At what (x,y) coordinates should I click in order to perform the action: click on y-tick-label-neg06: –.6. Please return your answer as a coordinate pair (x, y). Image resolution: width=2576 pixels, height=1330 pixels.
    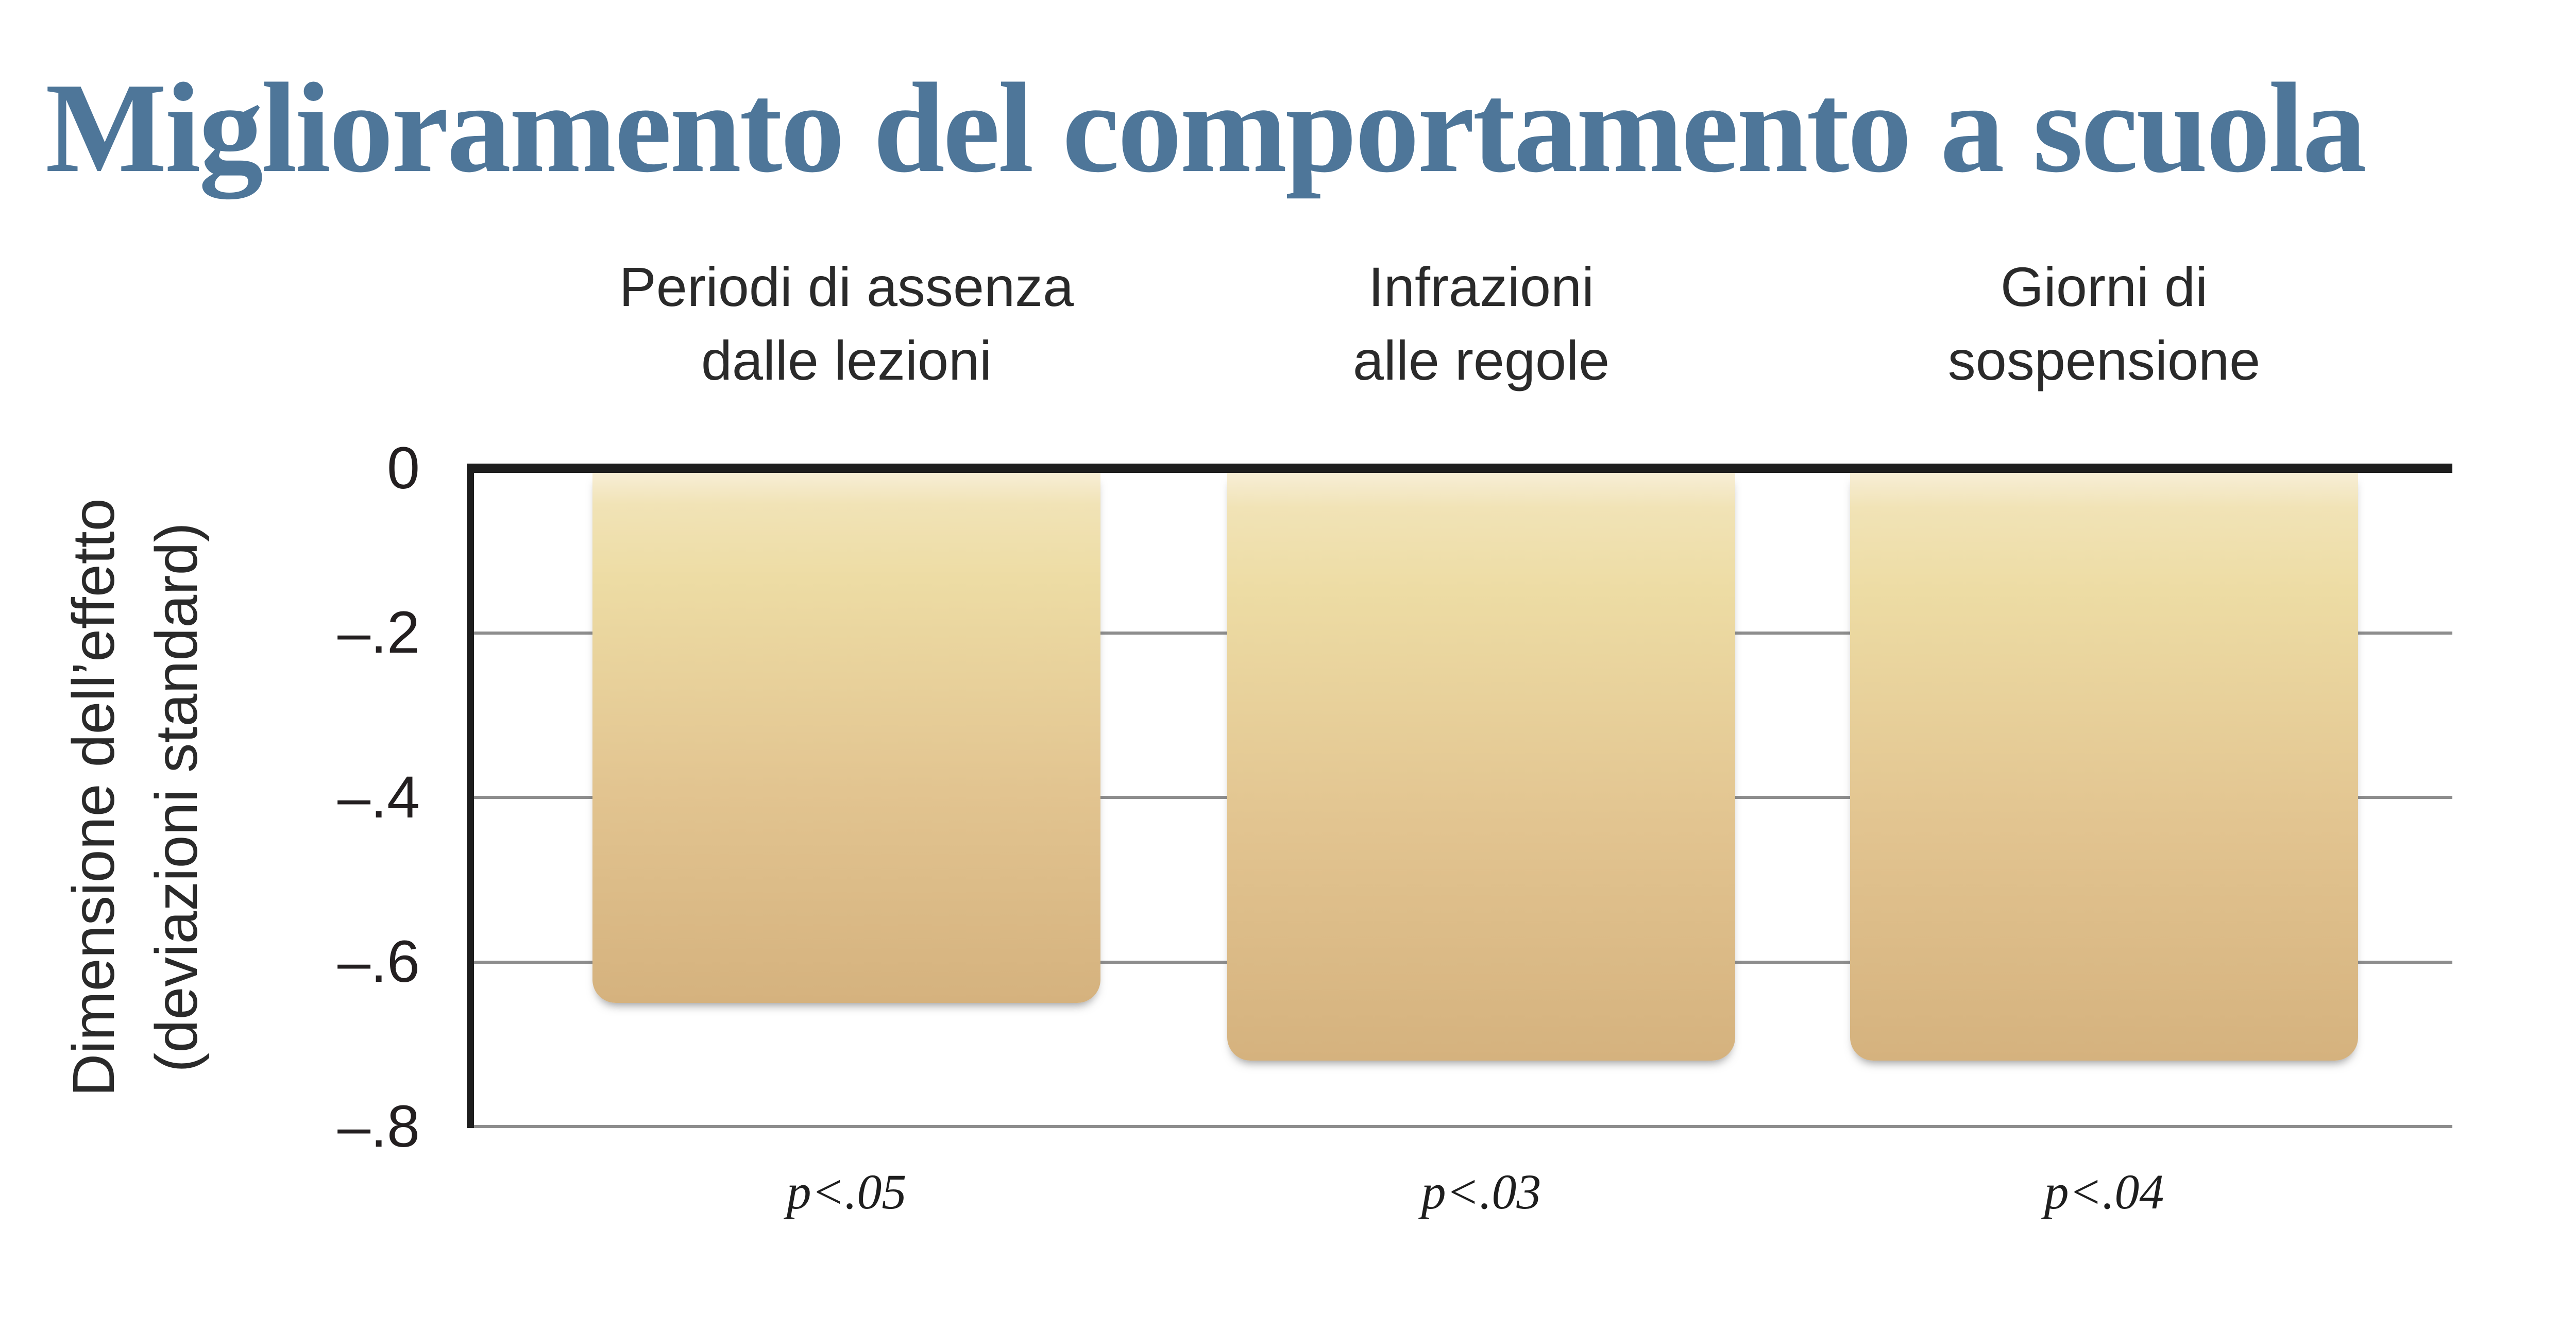
    Looking at the image, I should click on (378, 962).